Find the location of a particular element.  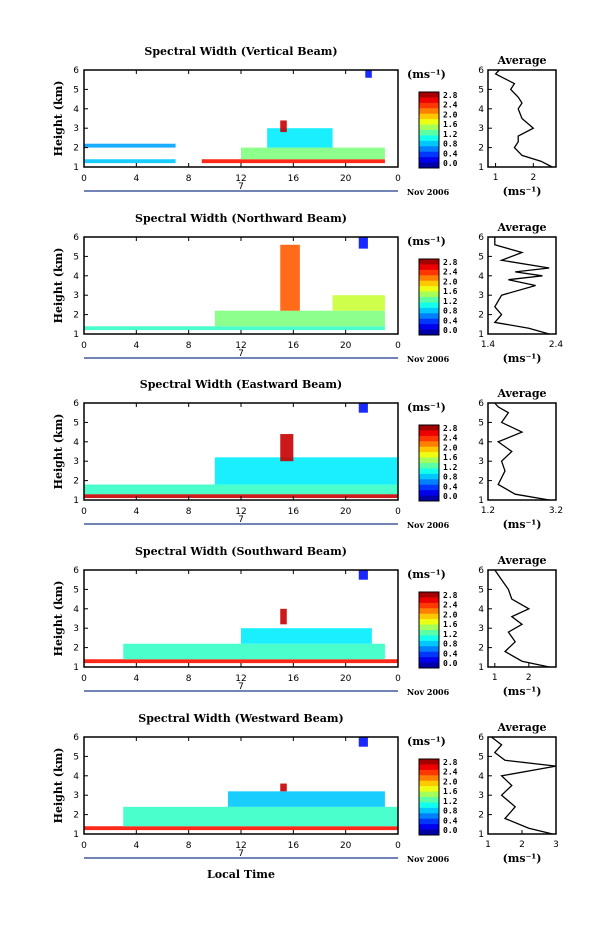

colorbar-tick-label: 0.0 is located at coordinates (450, 330).